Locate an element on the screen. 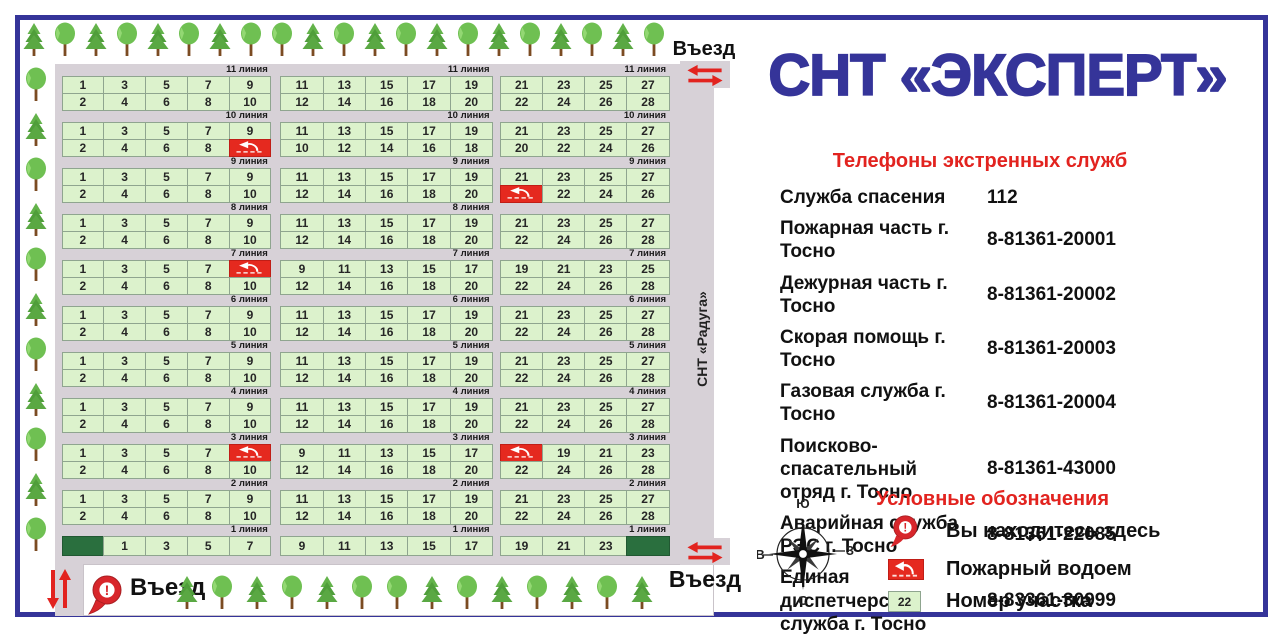 This screenshot has height=644, width=1280. line-label: 11 линия is located at coordinates (468, 69).